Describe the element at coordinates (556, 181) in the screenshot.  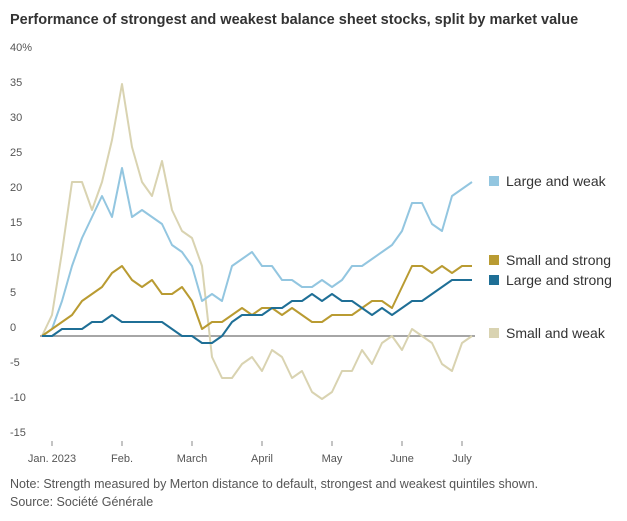
I see `legend-label: Large and weak` at that location.